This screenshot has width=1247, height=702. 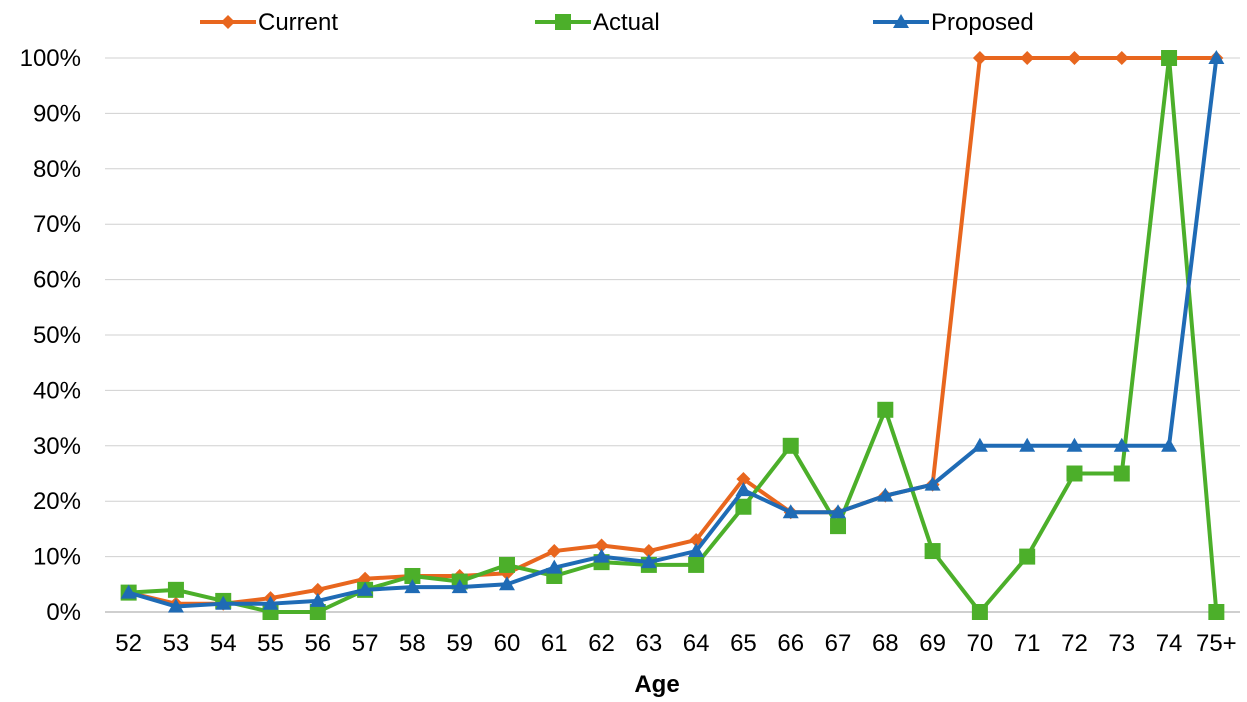 What do you see at coordinates (57, 224) in the screenshot?
I see `y-tick-label: 70%` at bounding box center [57, 224].